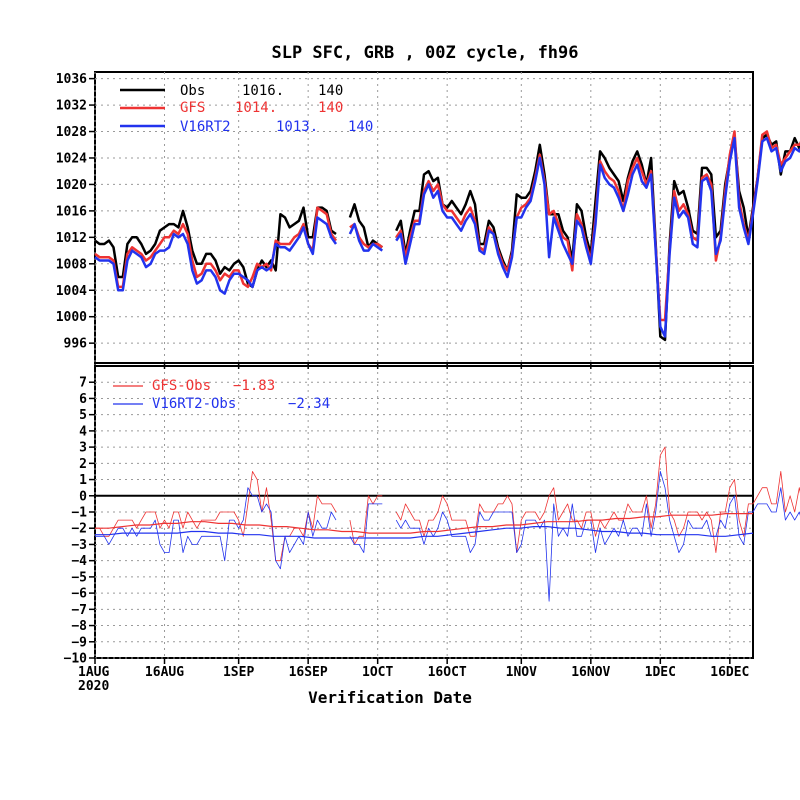  Describe the element at coordinates (93, 672) in the screenshot. I see `x-tick-label: 1AUG` at that location.